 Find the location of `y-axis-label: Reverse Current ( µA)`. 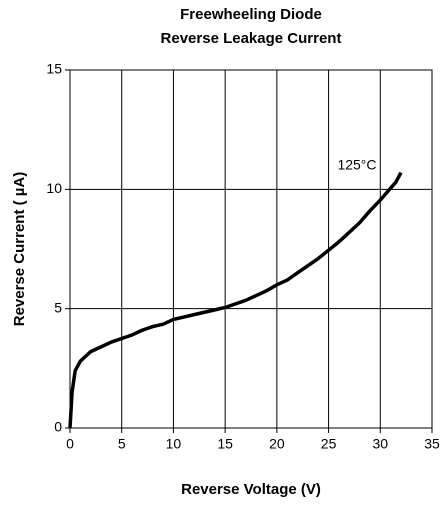

y-axis-label: Reverse Current ( µA) is located at coordinates (19, 249).